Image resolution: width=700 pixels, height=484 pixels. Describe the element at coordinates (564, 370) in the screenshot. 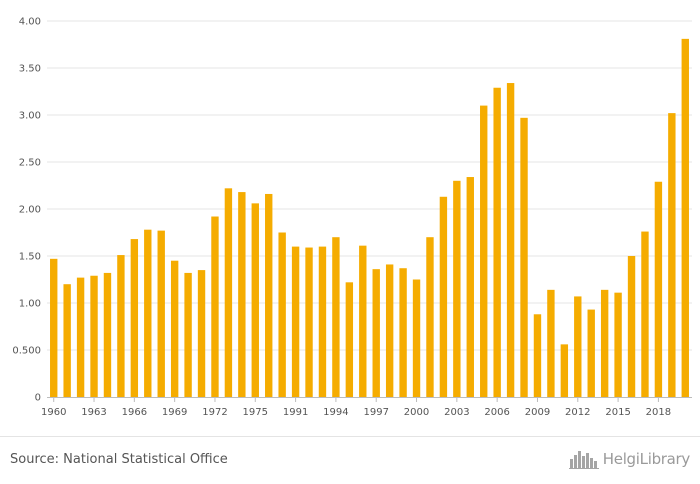

I see `bar-2011` at that location.